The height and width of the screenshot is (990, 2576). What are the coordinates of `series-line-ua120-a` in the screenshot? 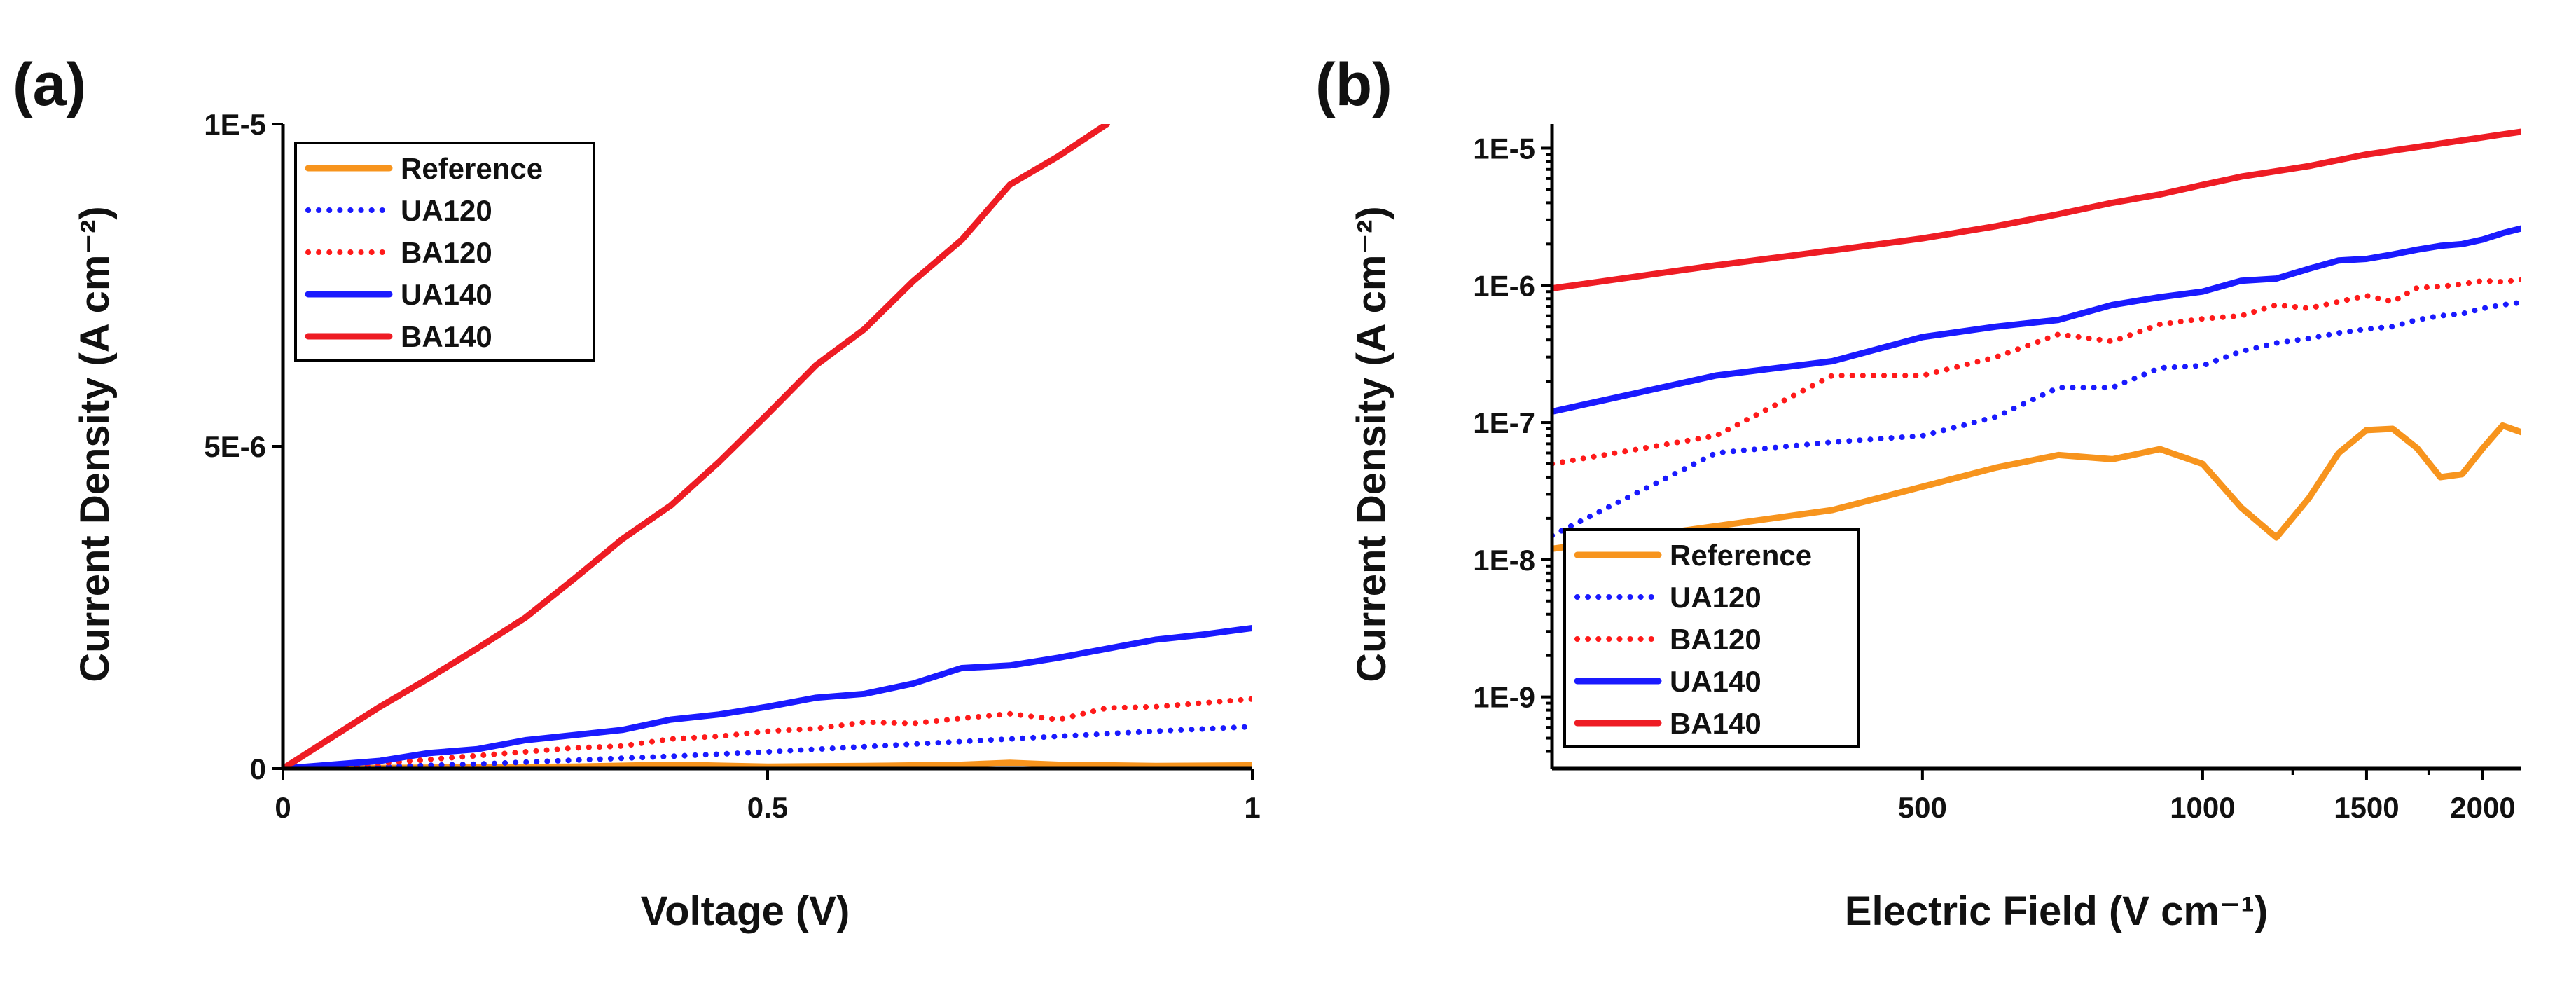 It's located at (767, 746).